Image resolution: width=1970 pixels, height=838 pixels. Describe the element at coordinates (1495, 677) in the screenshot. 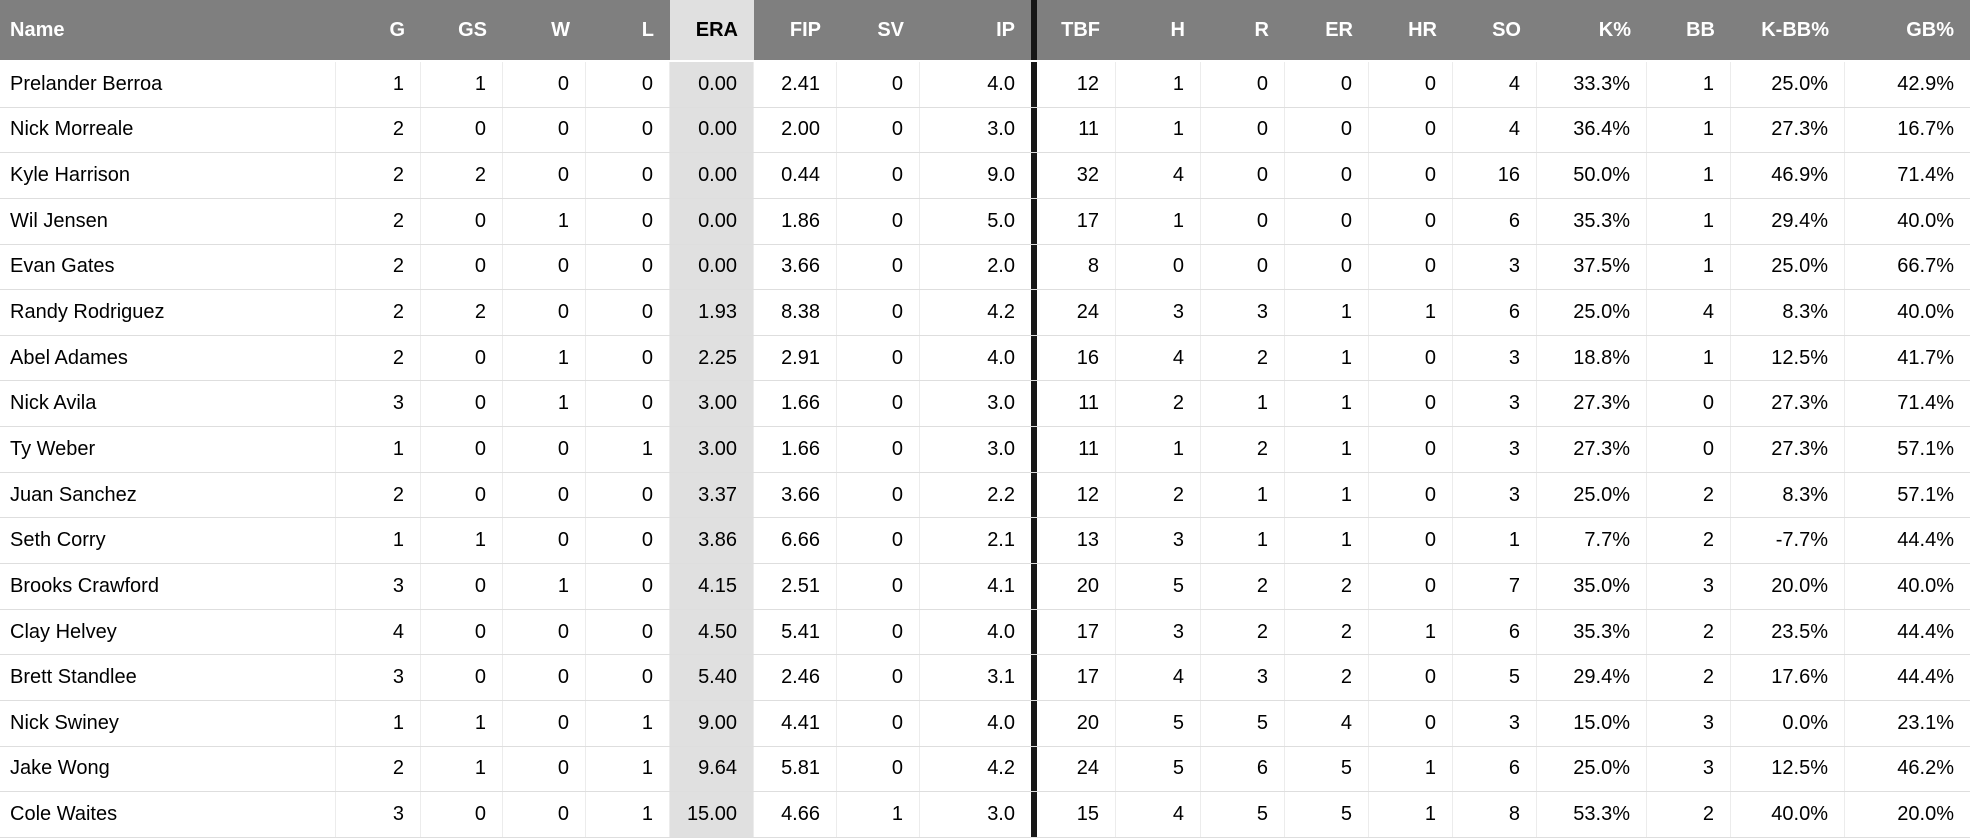

I see `cell-so: 5` at that location.